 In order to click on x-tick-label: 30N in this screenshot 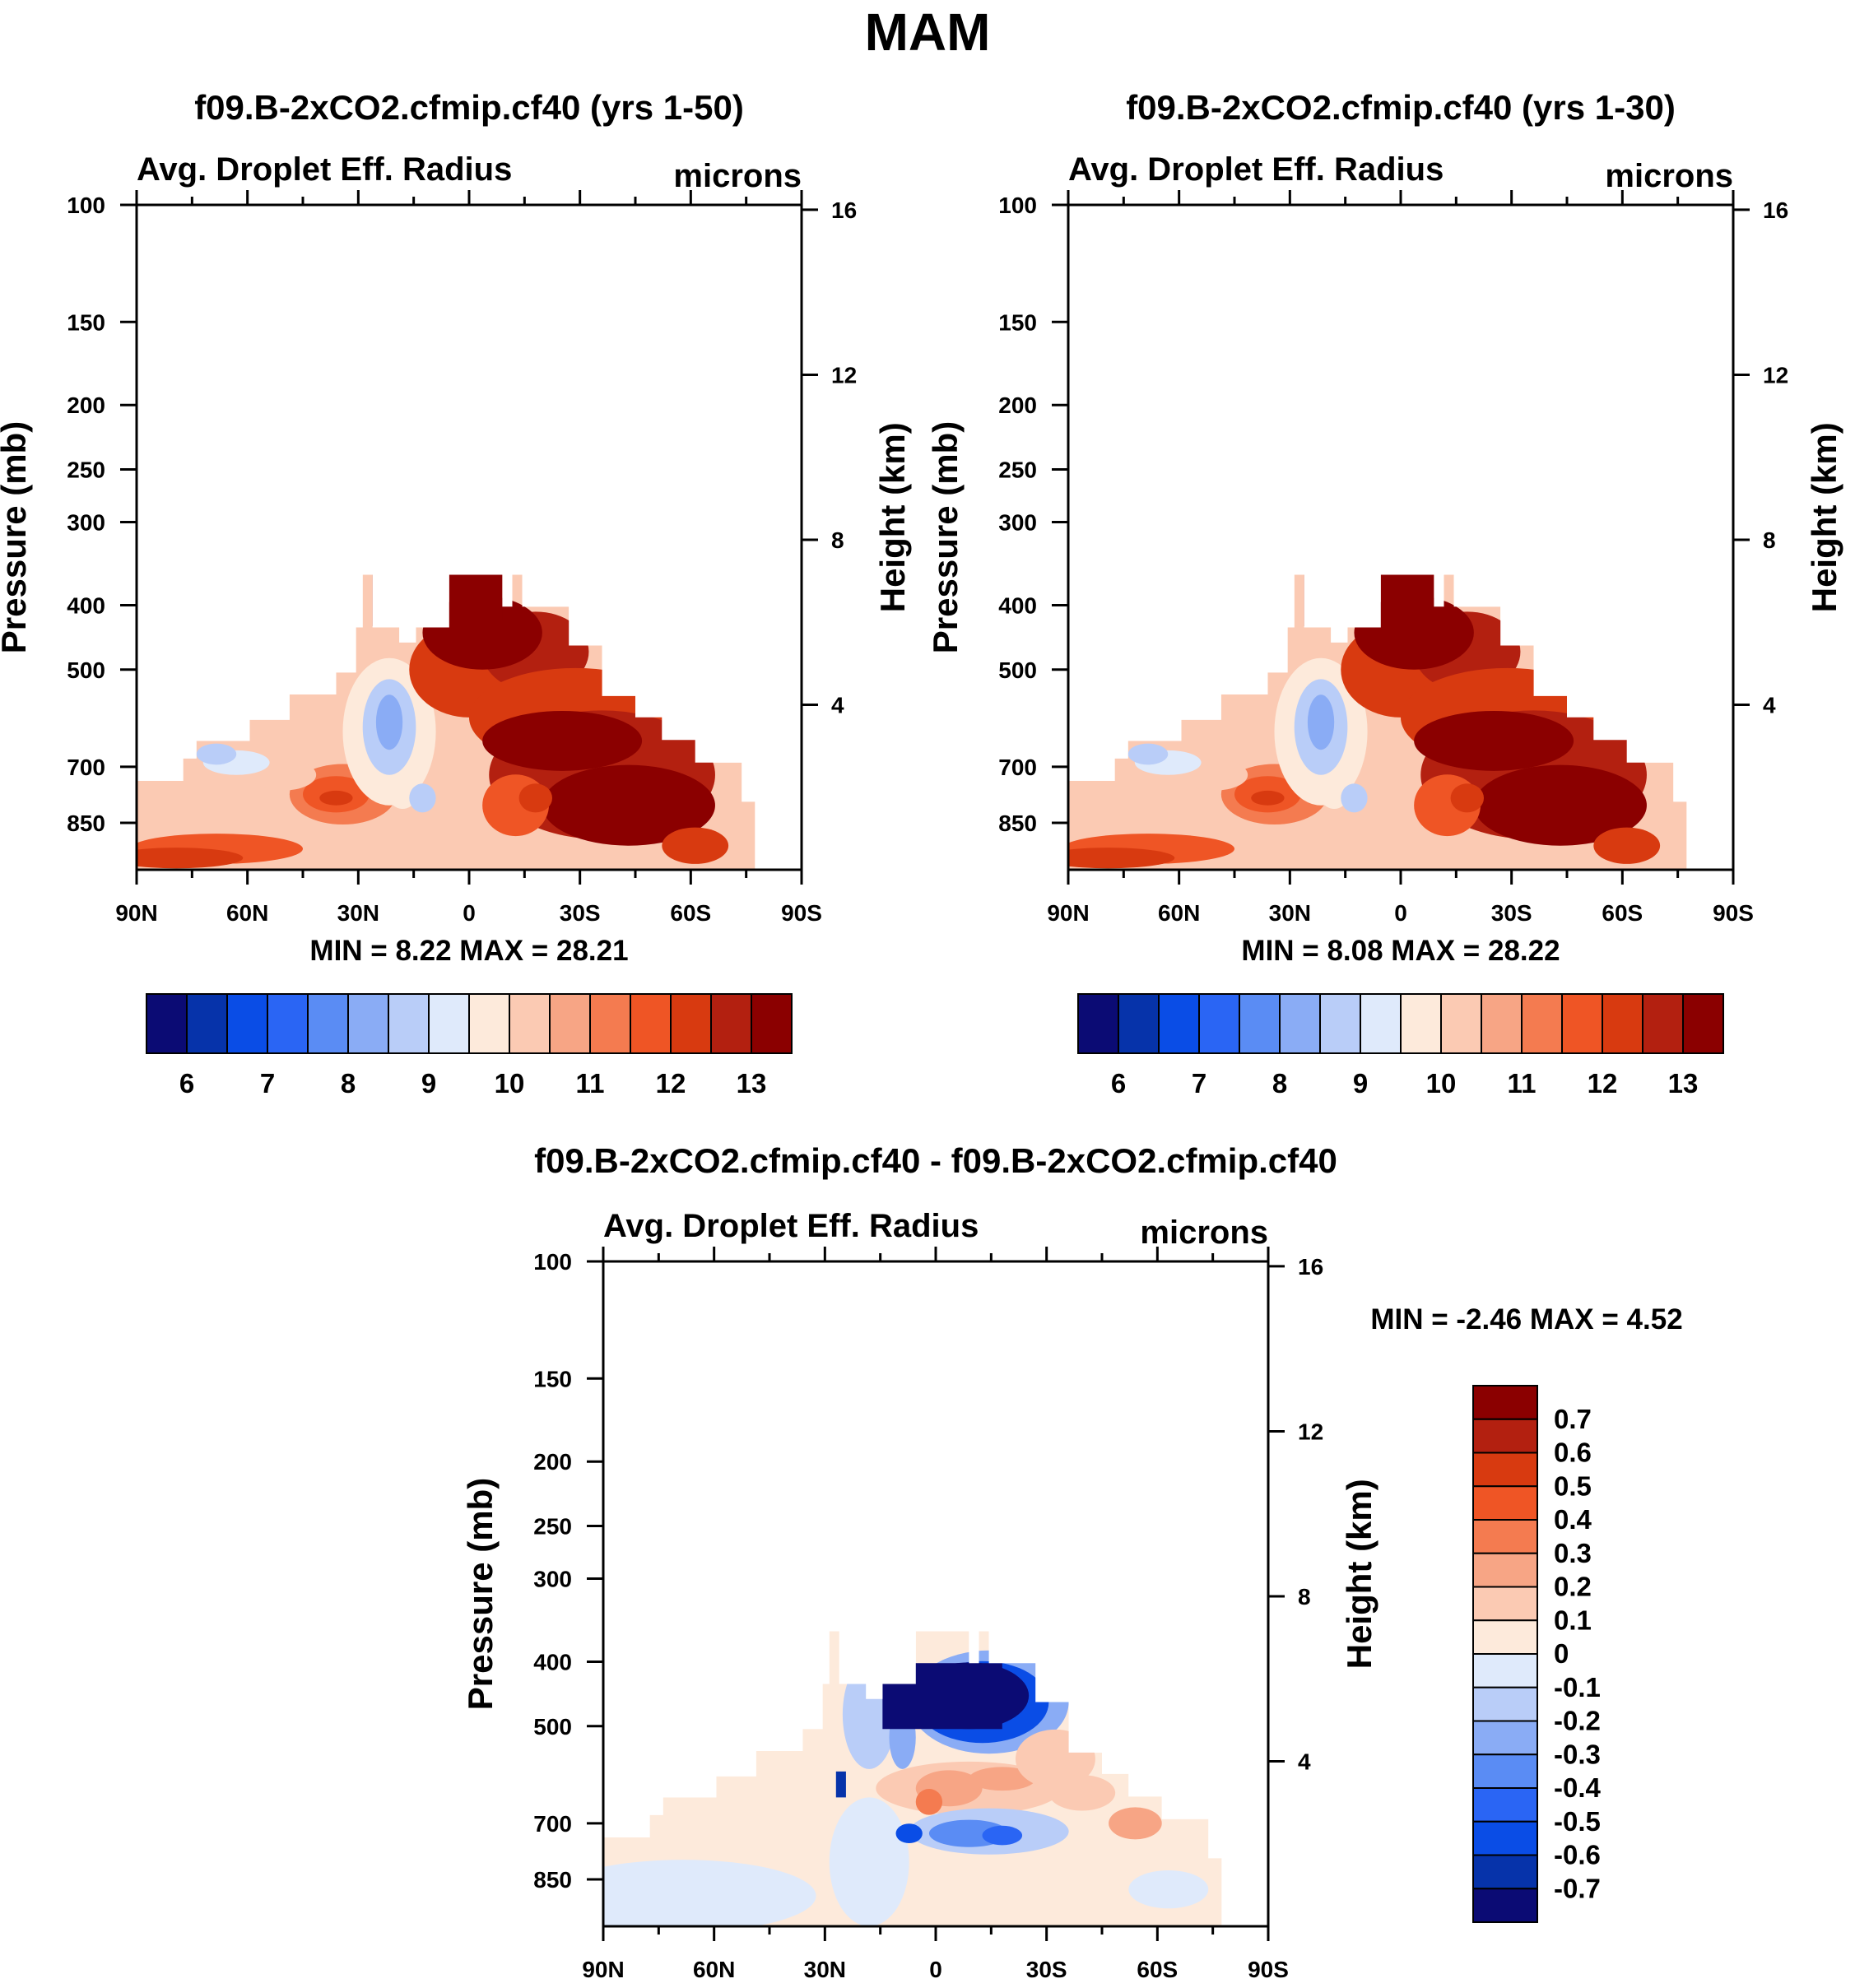, I will do `click(825, 1969)`.